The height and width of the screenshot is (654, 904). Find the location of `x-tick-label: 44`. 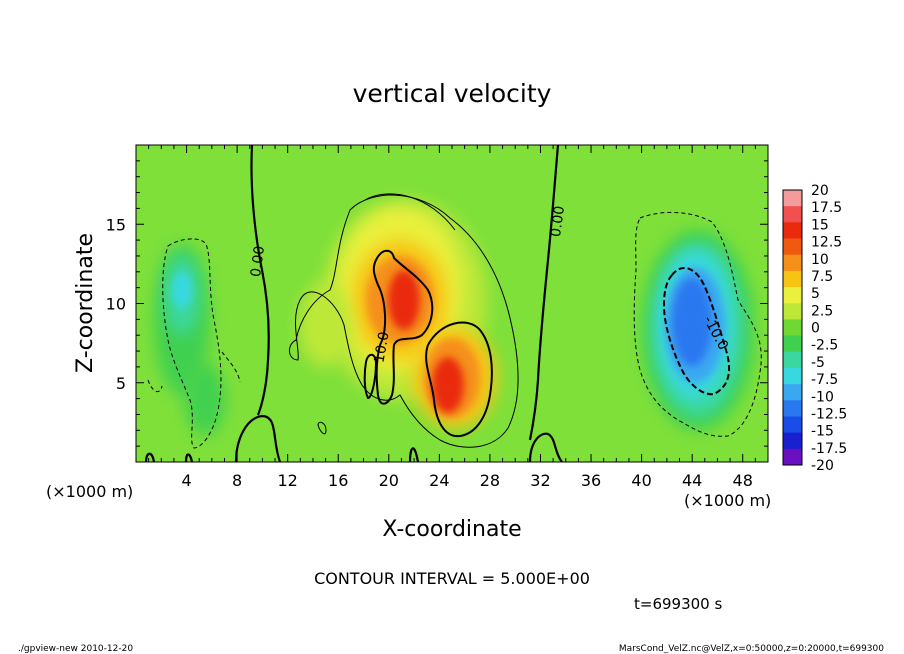

x-tick-label: 44 is located at coordinates (692, 480).